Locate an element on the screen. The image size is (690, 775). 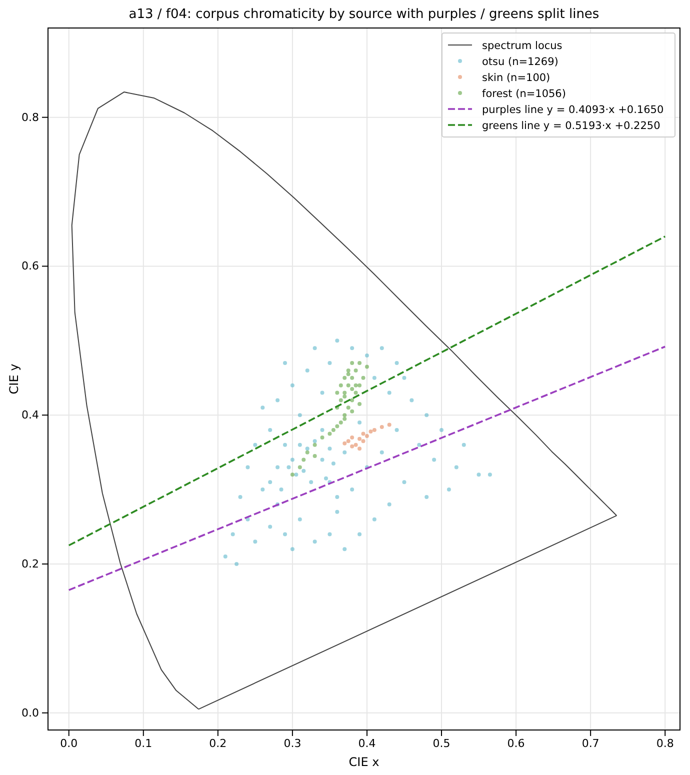
x-tick-label: 0.4 is located at coordinates (367, 743).